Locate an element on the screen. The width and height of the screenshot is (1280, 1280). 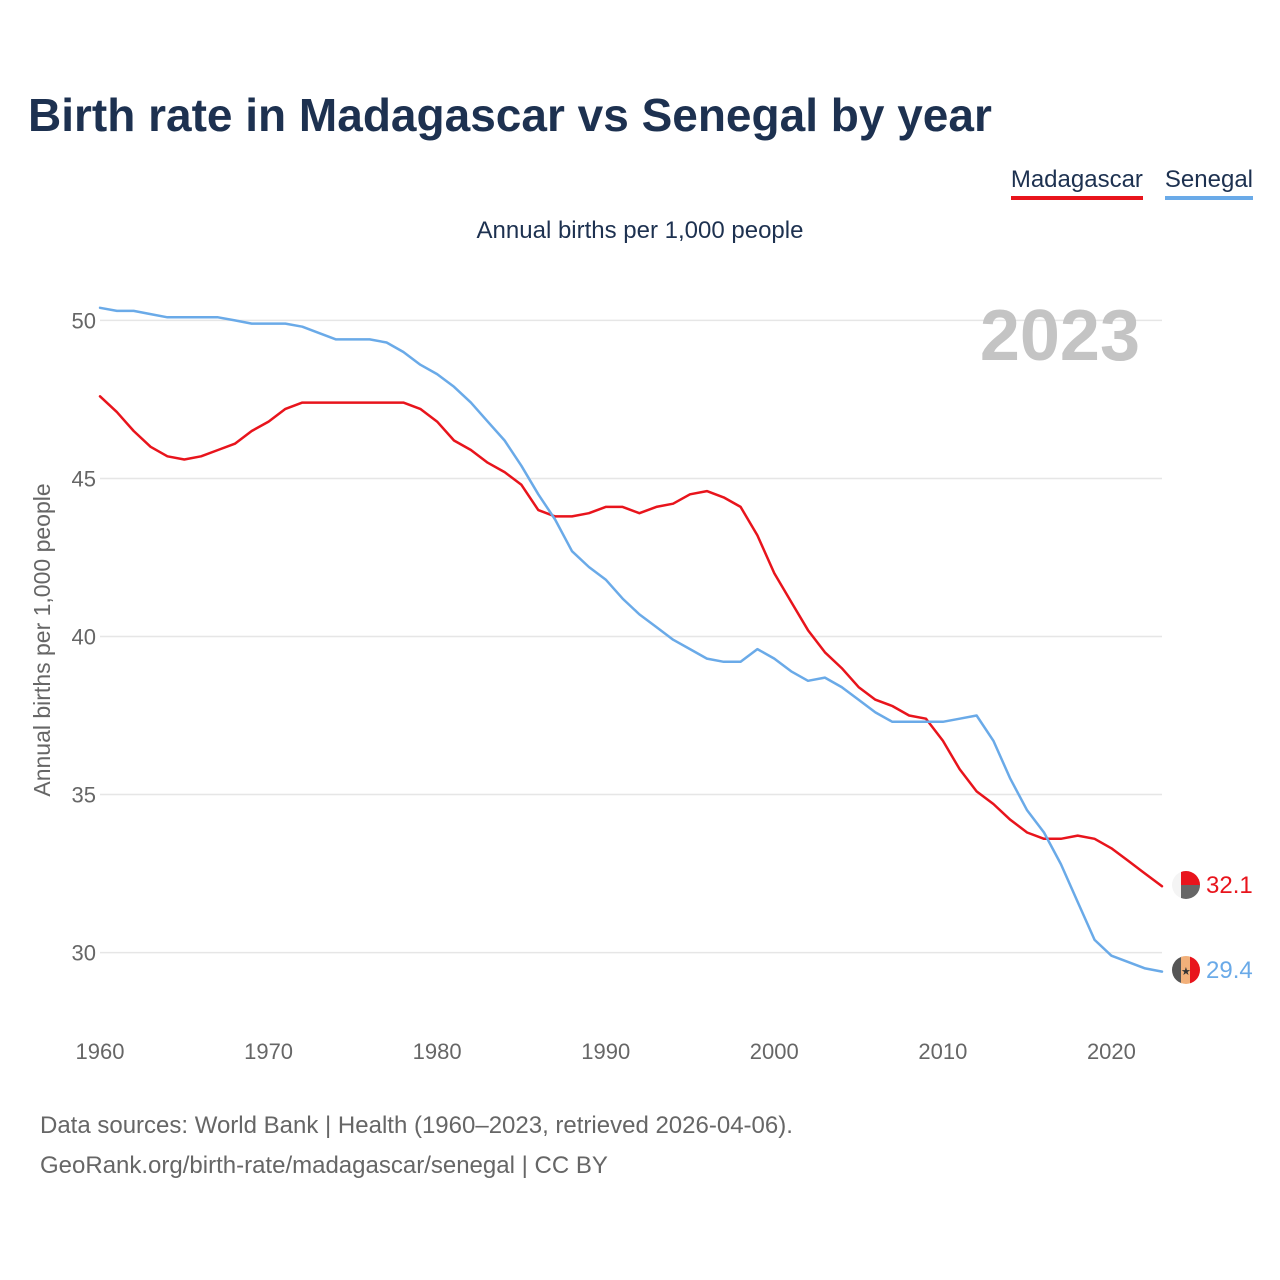
year-watermark: 2023 is located at coordinates (1060, 336).